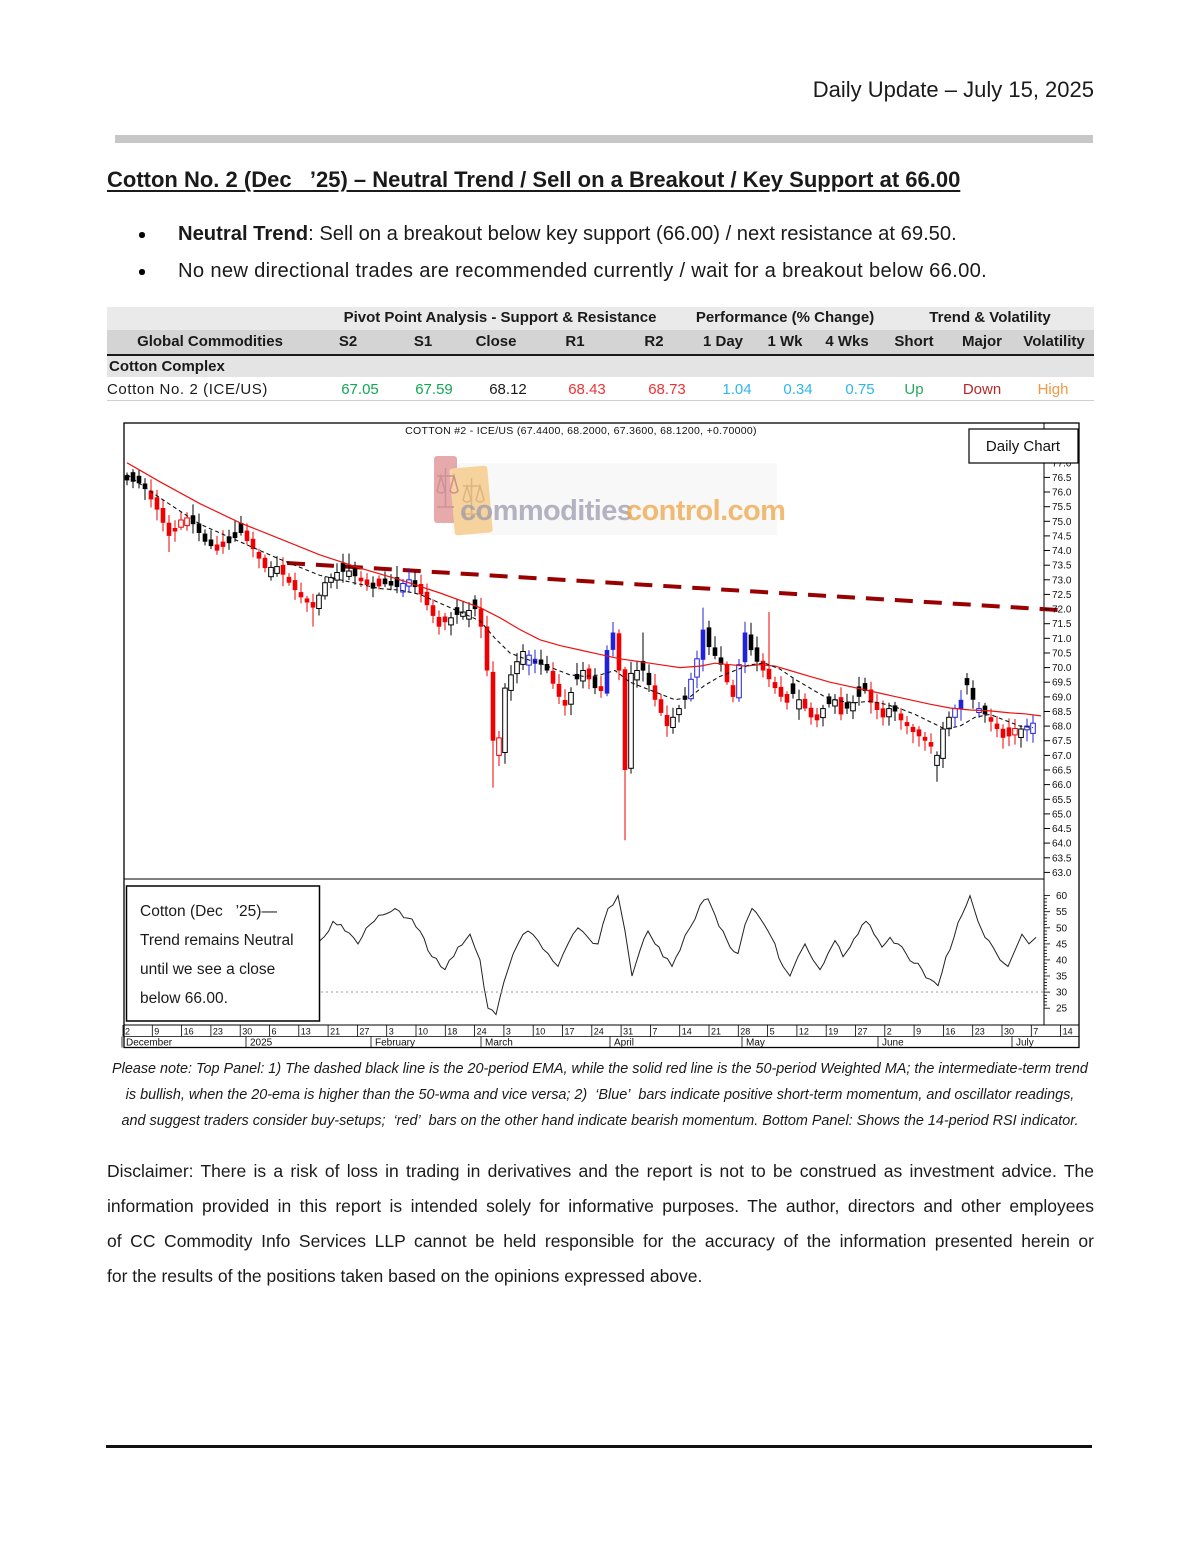 The width and height of the screenshot is (1200, 1553). What do you see at coordinates (755, 1043) in the screenshot?
I see `svg-text: May` at bounding box center [755, 1043].